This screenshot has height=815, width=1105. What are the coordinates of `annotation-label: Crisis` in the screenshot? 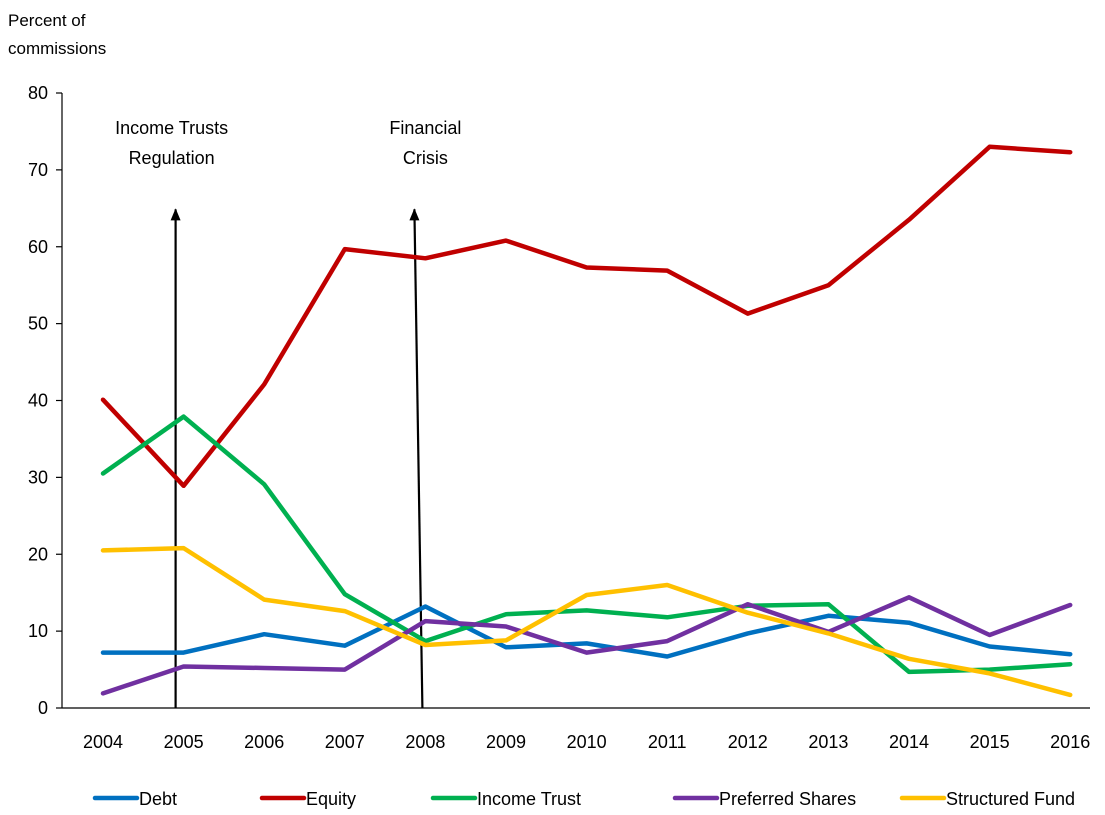 It's located at (425, 158).